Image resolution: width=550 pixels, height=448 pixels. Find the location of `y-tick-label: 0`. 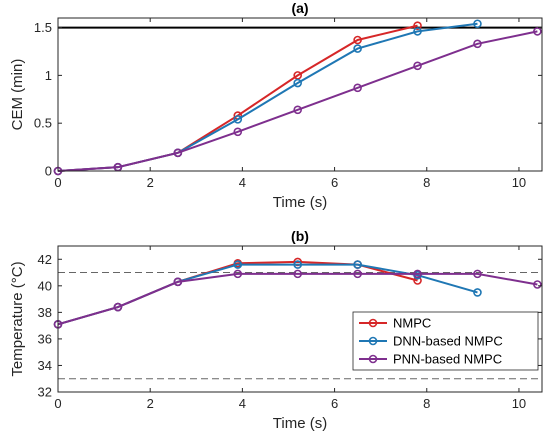

y-tick-label: 0 is located at coordinates (48, 171).